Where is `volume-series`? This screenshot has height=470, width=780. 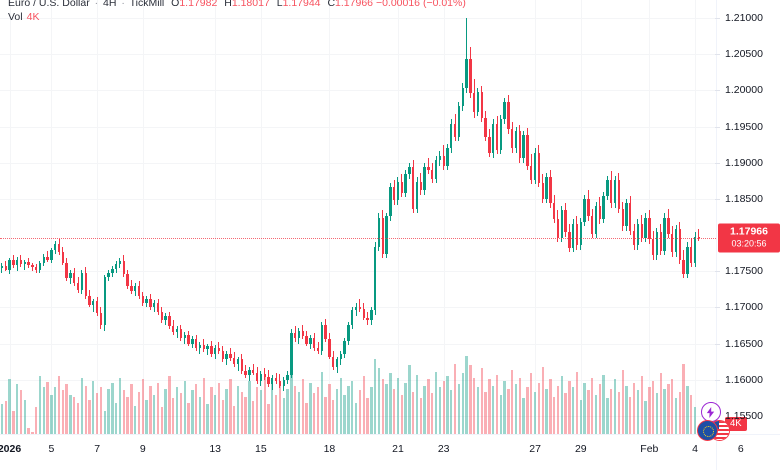 volume-series is located at coordinates (348, 395).